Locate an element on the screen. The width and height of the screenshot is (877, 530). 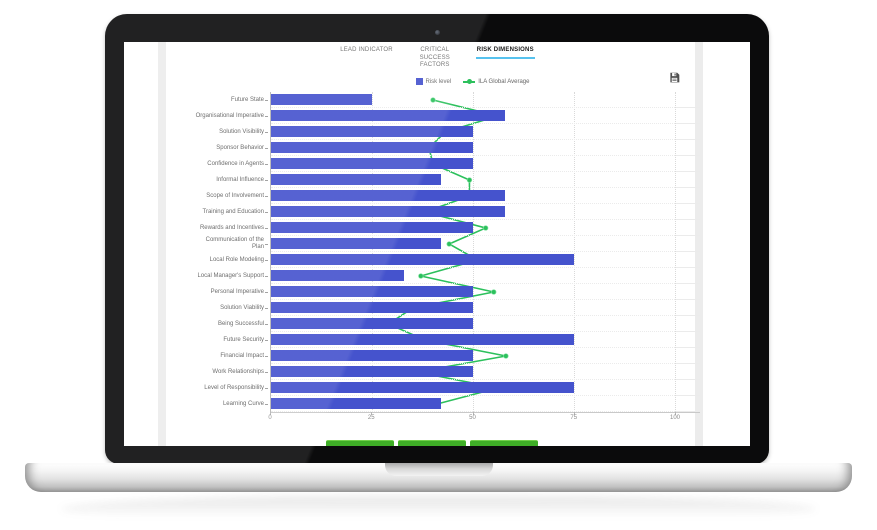
legend-item-global-average: ILA Global Average is located at coordinates (496, 82).